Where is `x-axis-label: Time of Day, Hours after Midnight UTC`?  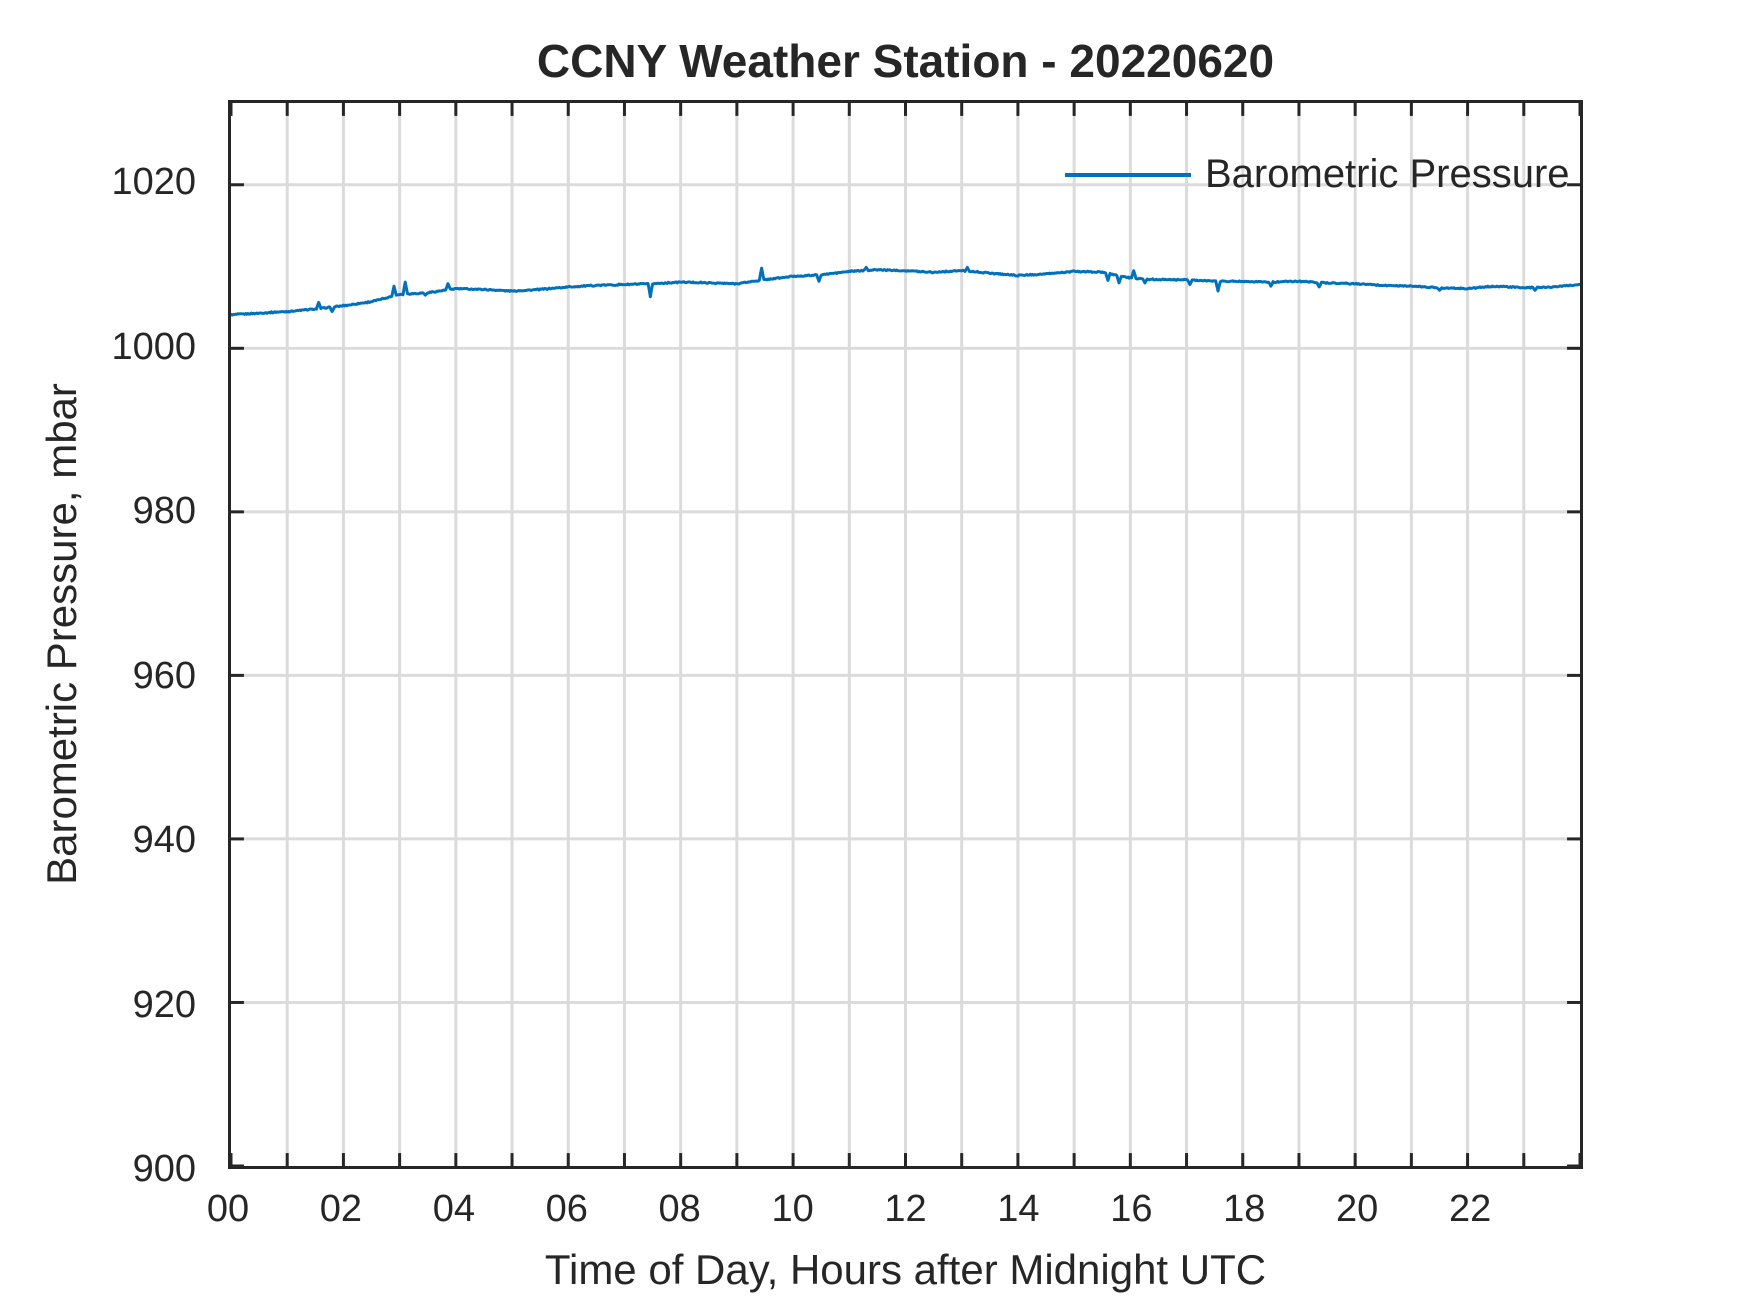
x-axis-label: Time of Day, Hours after Midnight UTC is located at coordinates (905, 1269).